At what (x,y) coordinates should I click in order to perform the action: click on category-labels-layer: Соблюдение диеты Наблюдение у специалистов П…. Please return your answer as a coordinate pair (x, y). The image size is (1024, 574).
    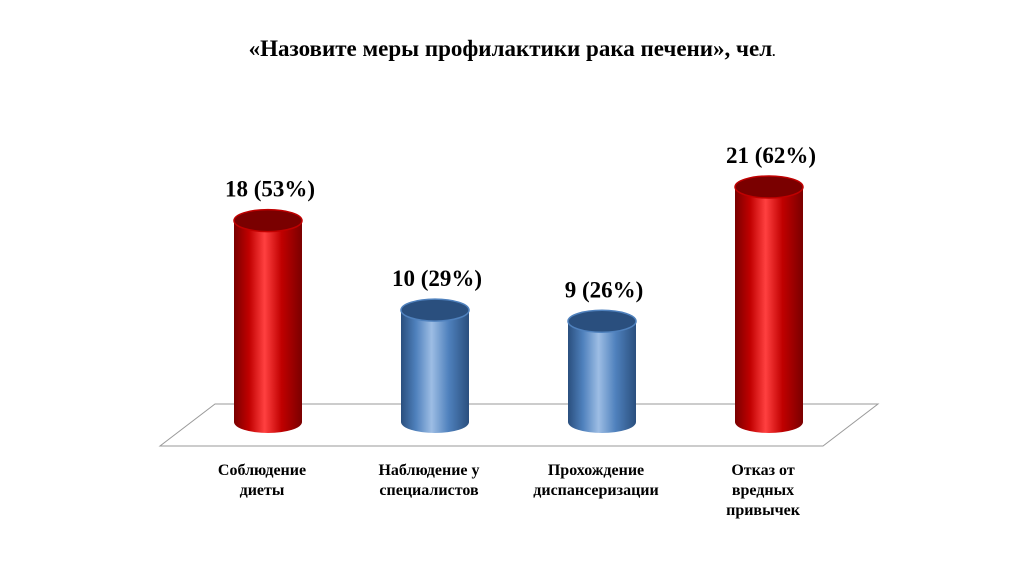
    Looking at the image, I should click on (509, 490).